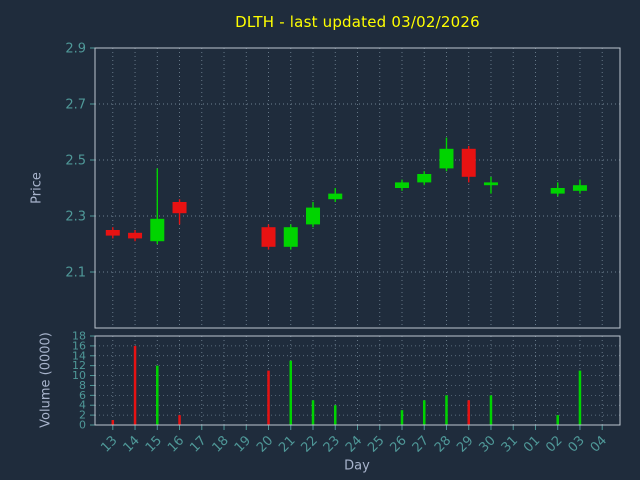 The height and width of the screenshot is (480, 640). What do you see at coordinates (79, 365) in the screenshot?
I see `volume-tick-label: 12` at bounding box center [79, 365].